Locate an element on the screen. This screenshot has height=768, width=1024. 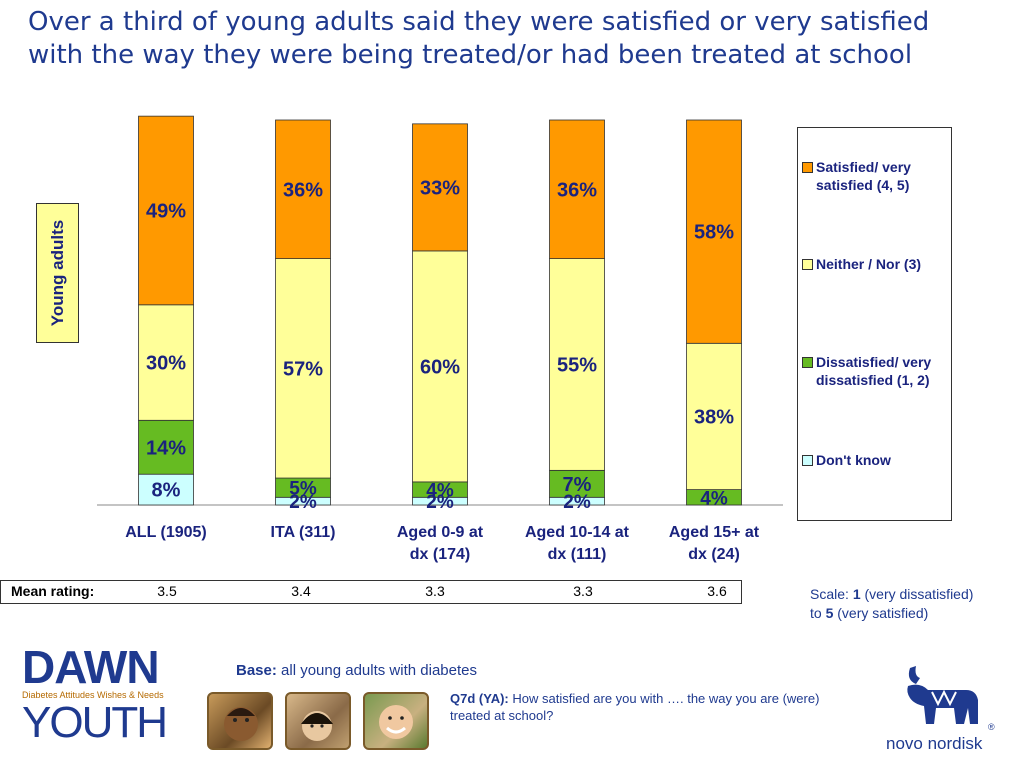
data-label: 8% is located at coordinates (166, 491).